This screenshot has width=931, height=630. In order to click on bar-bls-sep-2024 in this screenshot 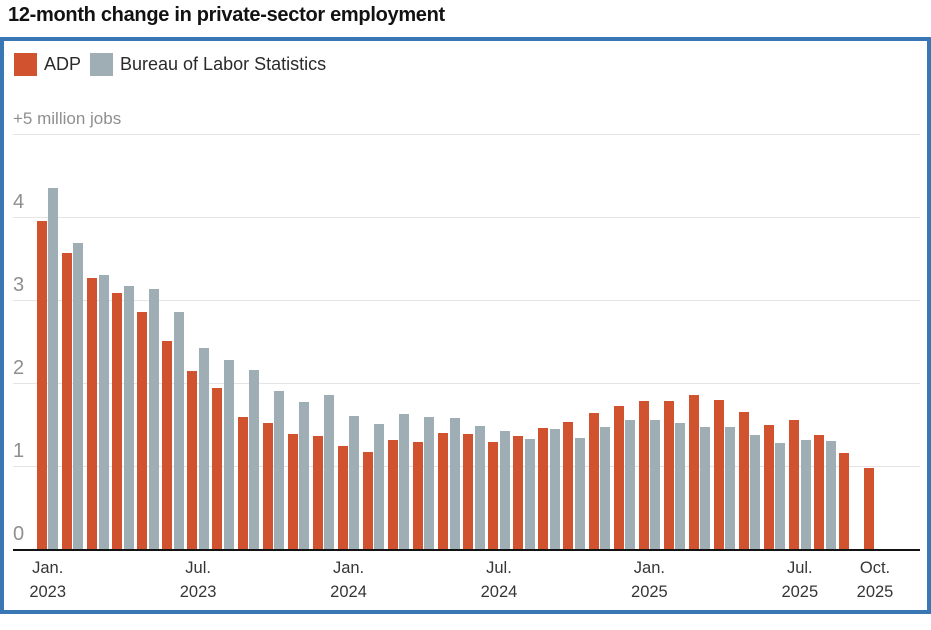, I will do `click(554, 488)`.